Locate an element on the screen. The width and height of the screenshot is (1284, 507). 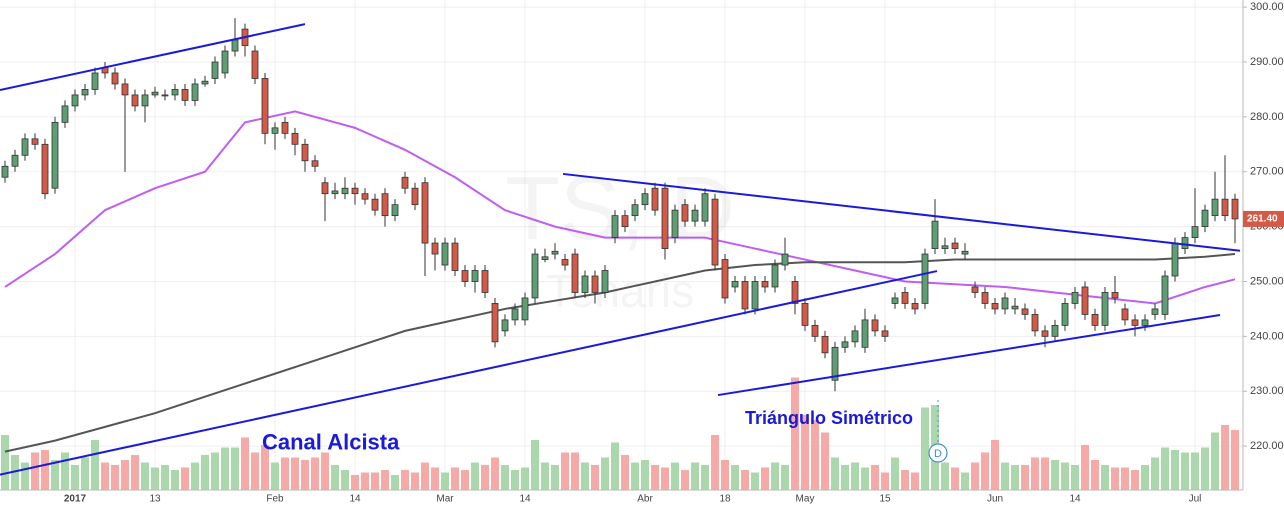
event-marker is located at coordinates (938, 453).